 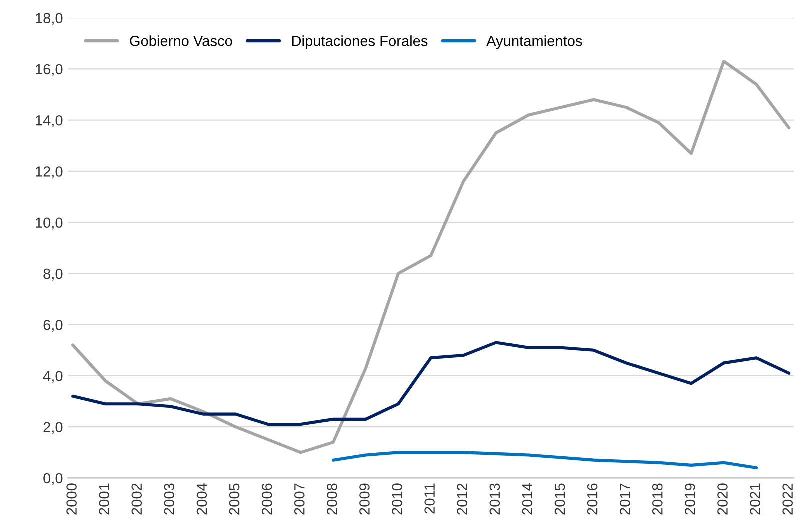 What do you see at coordinates (53, 326) in the screenshot?
I see `y-tick-label: 6,0` at bounding box center [53, 326].